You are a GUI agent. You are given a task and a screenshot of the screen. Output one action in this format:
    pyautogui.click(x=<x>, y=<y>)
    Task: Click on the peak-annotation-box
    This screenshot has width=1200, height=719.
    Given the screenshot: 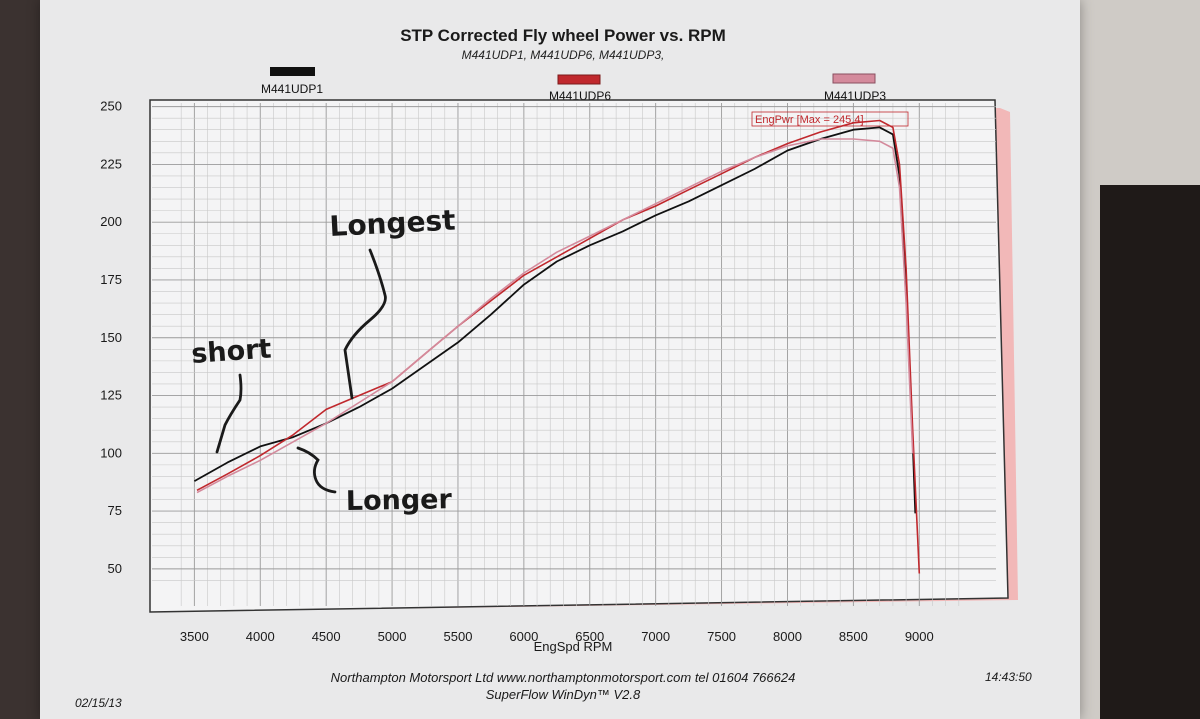 What is the action you would take?
    pyautogui.click(x=830, y=119)
    